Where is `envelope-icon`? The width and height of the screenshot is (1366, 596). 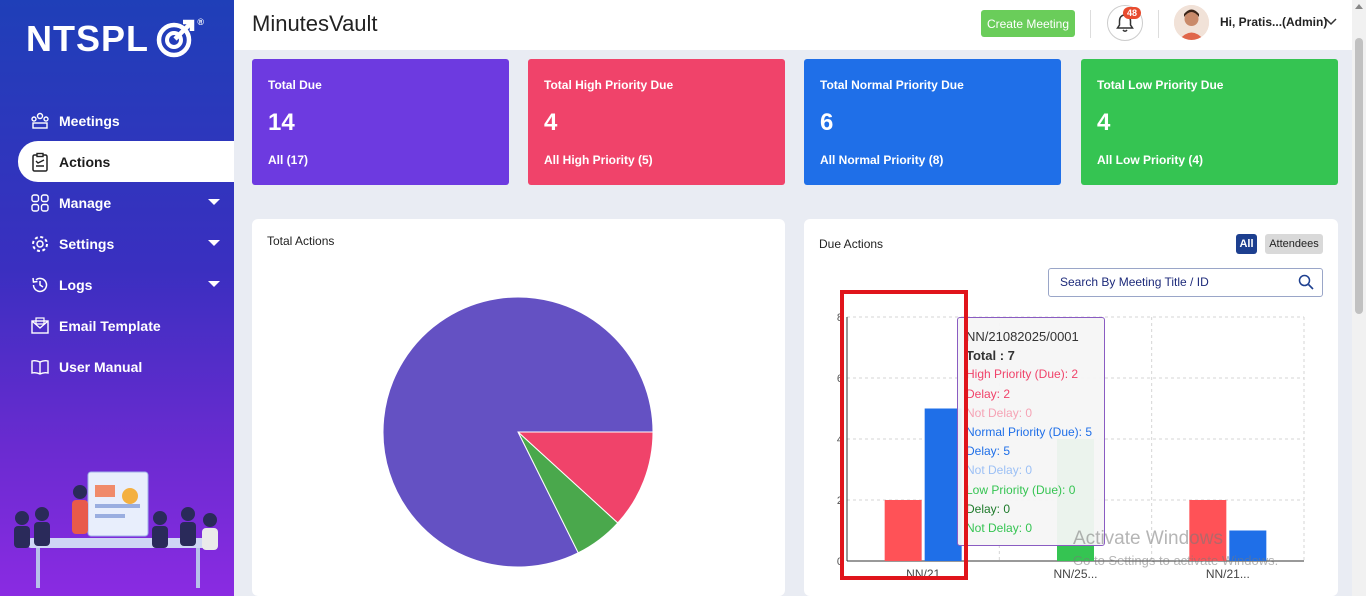 envelope-icon is located at coordinates (40, 326).